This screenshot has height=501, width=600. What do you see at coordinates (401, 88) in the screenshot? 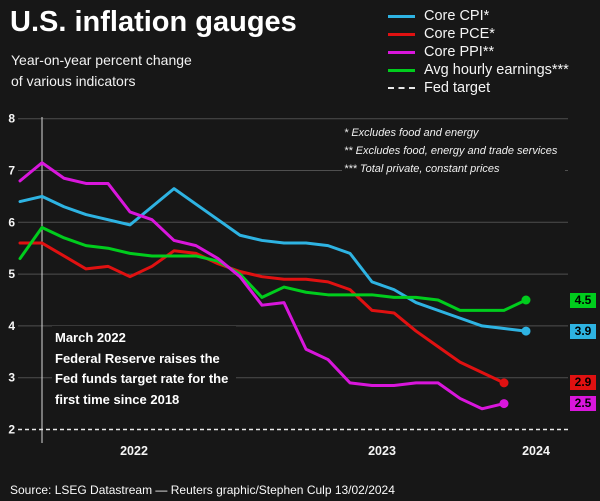
I see `legend-swatch-fed-target` at bounding box center [401, 88].